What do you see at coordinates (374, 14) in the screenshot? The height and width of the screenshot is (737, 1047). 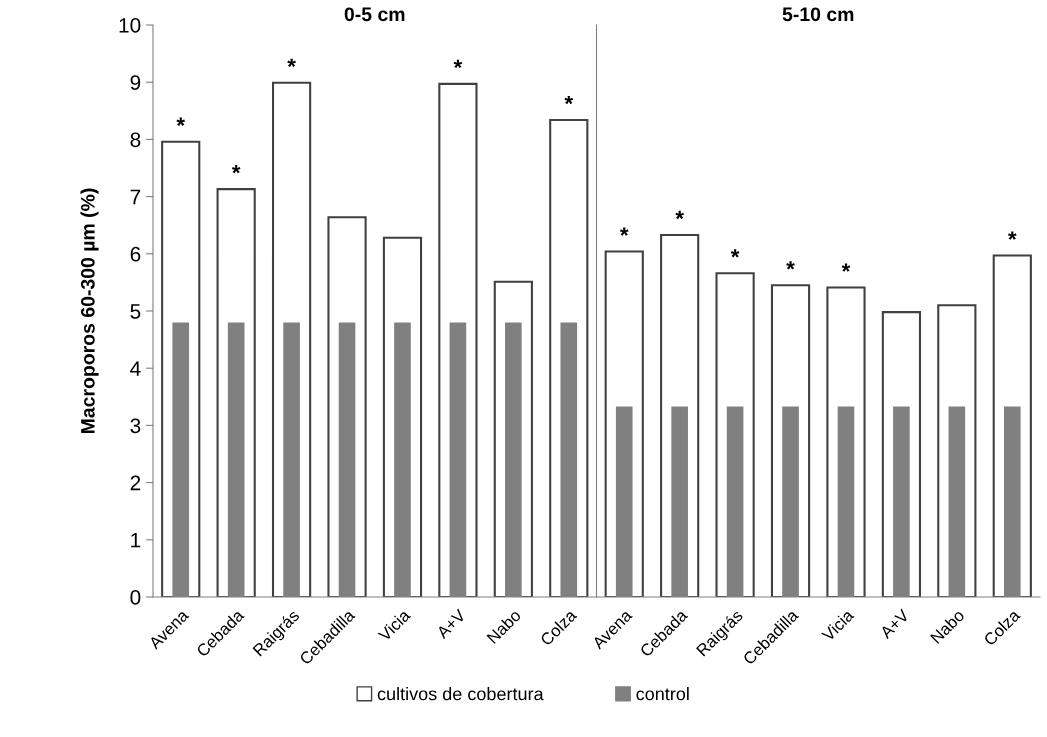 I see `chart-title: 0-5 cm` at bounding box center [374, 14].